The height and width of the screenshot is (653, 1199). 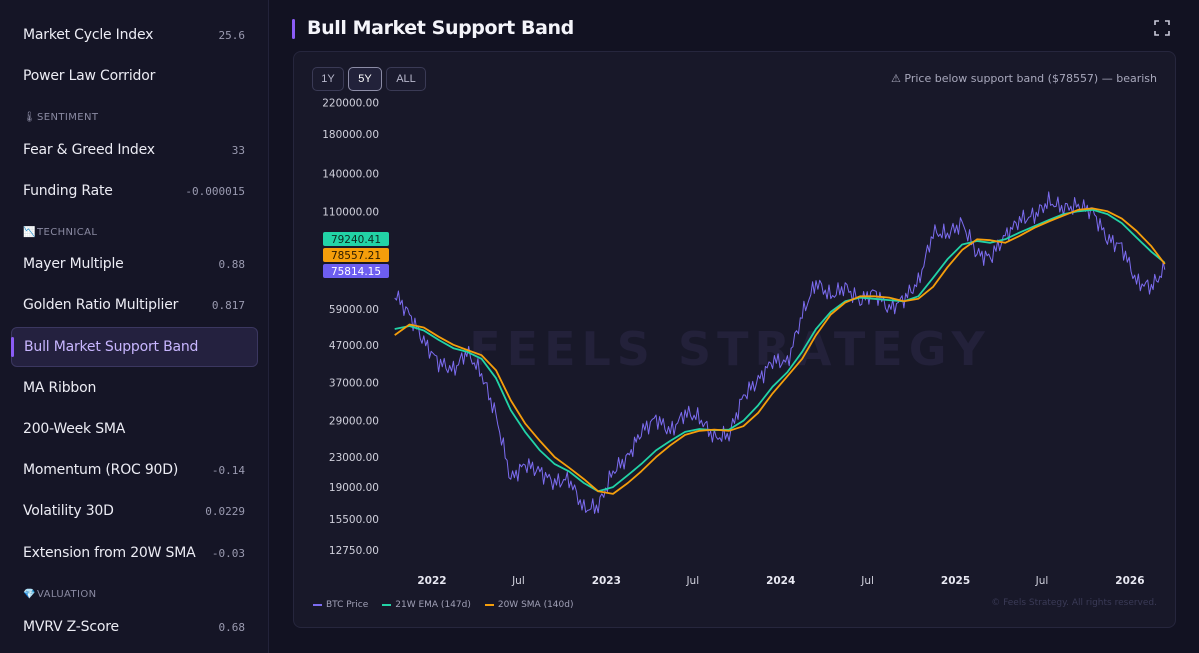 I want to click on sidebar-item-label: Fear & Greed Index, so click(x=89, y=150).